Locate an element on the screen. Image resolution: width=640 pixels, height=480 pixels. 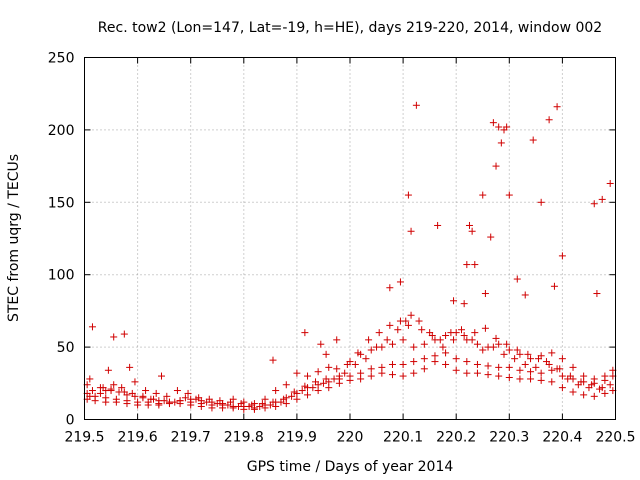
y-tick-label: 200 is located at coordinates (61, 131).